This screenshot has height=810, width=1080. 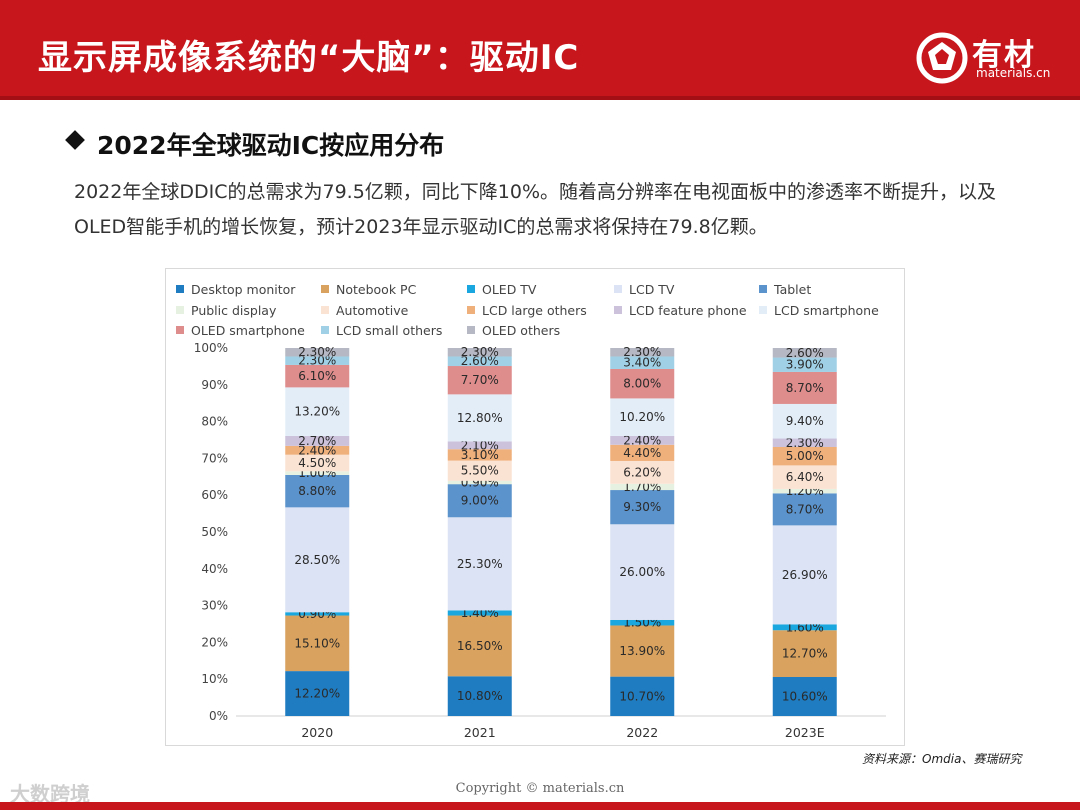 What do you see at coordinates (214, 642) in the screenshot?
I see `y-tick-label: 20%` at bounding box center [214, 642].